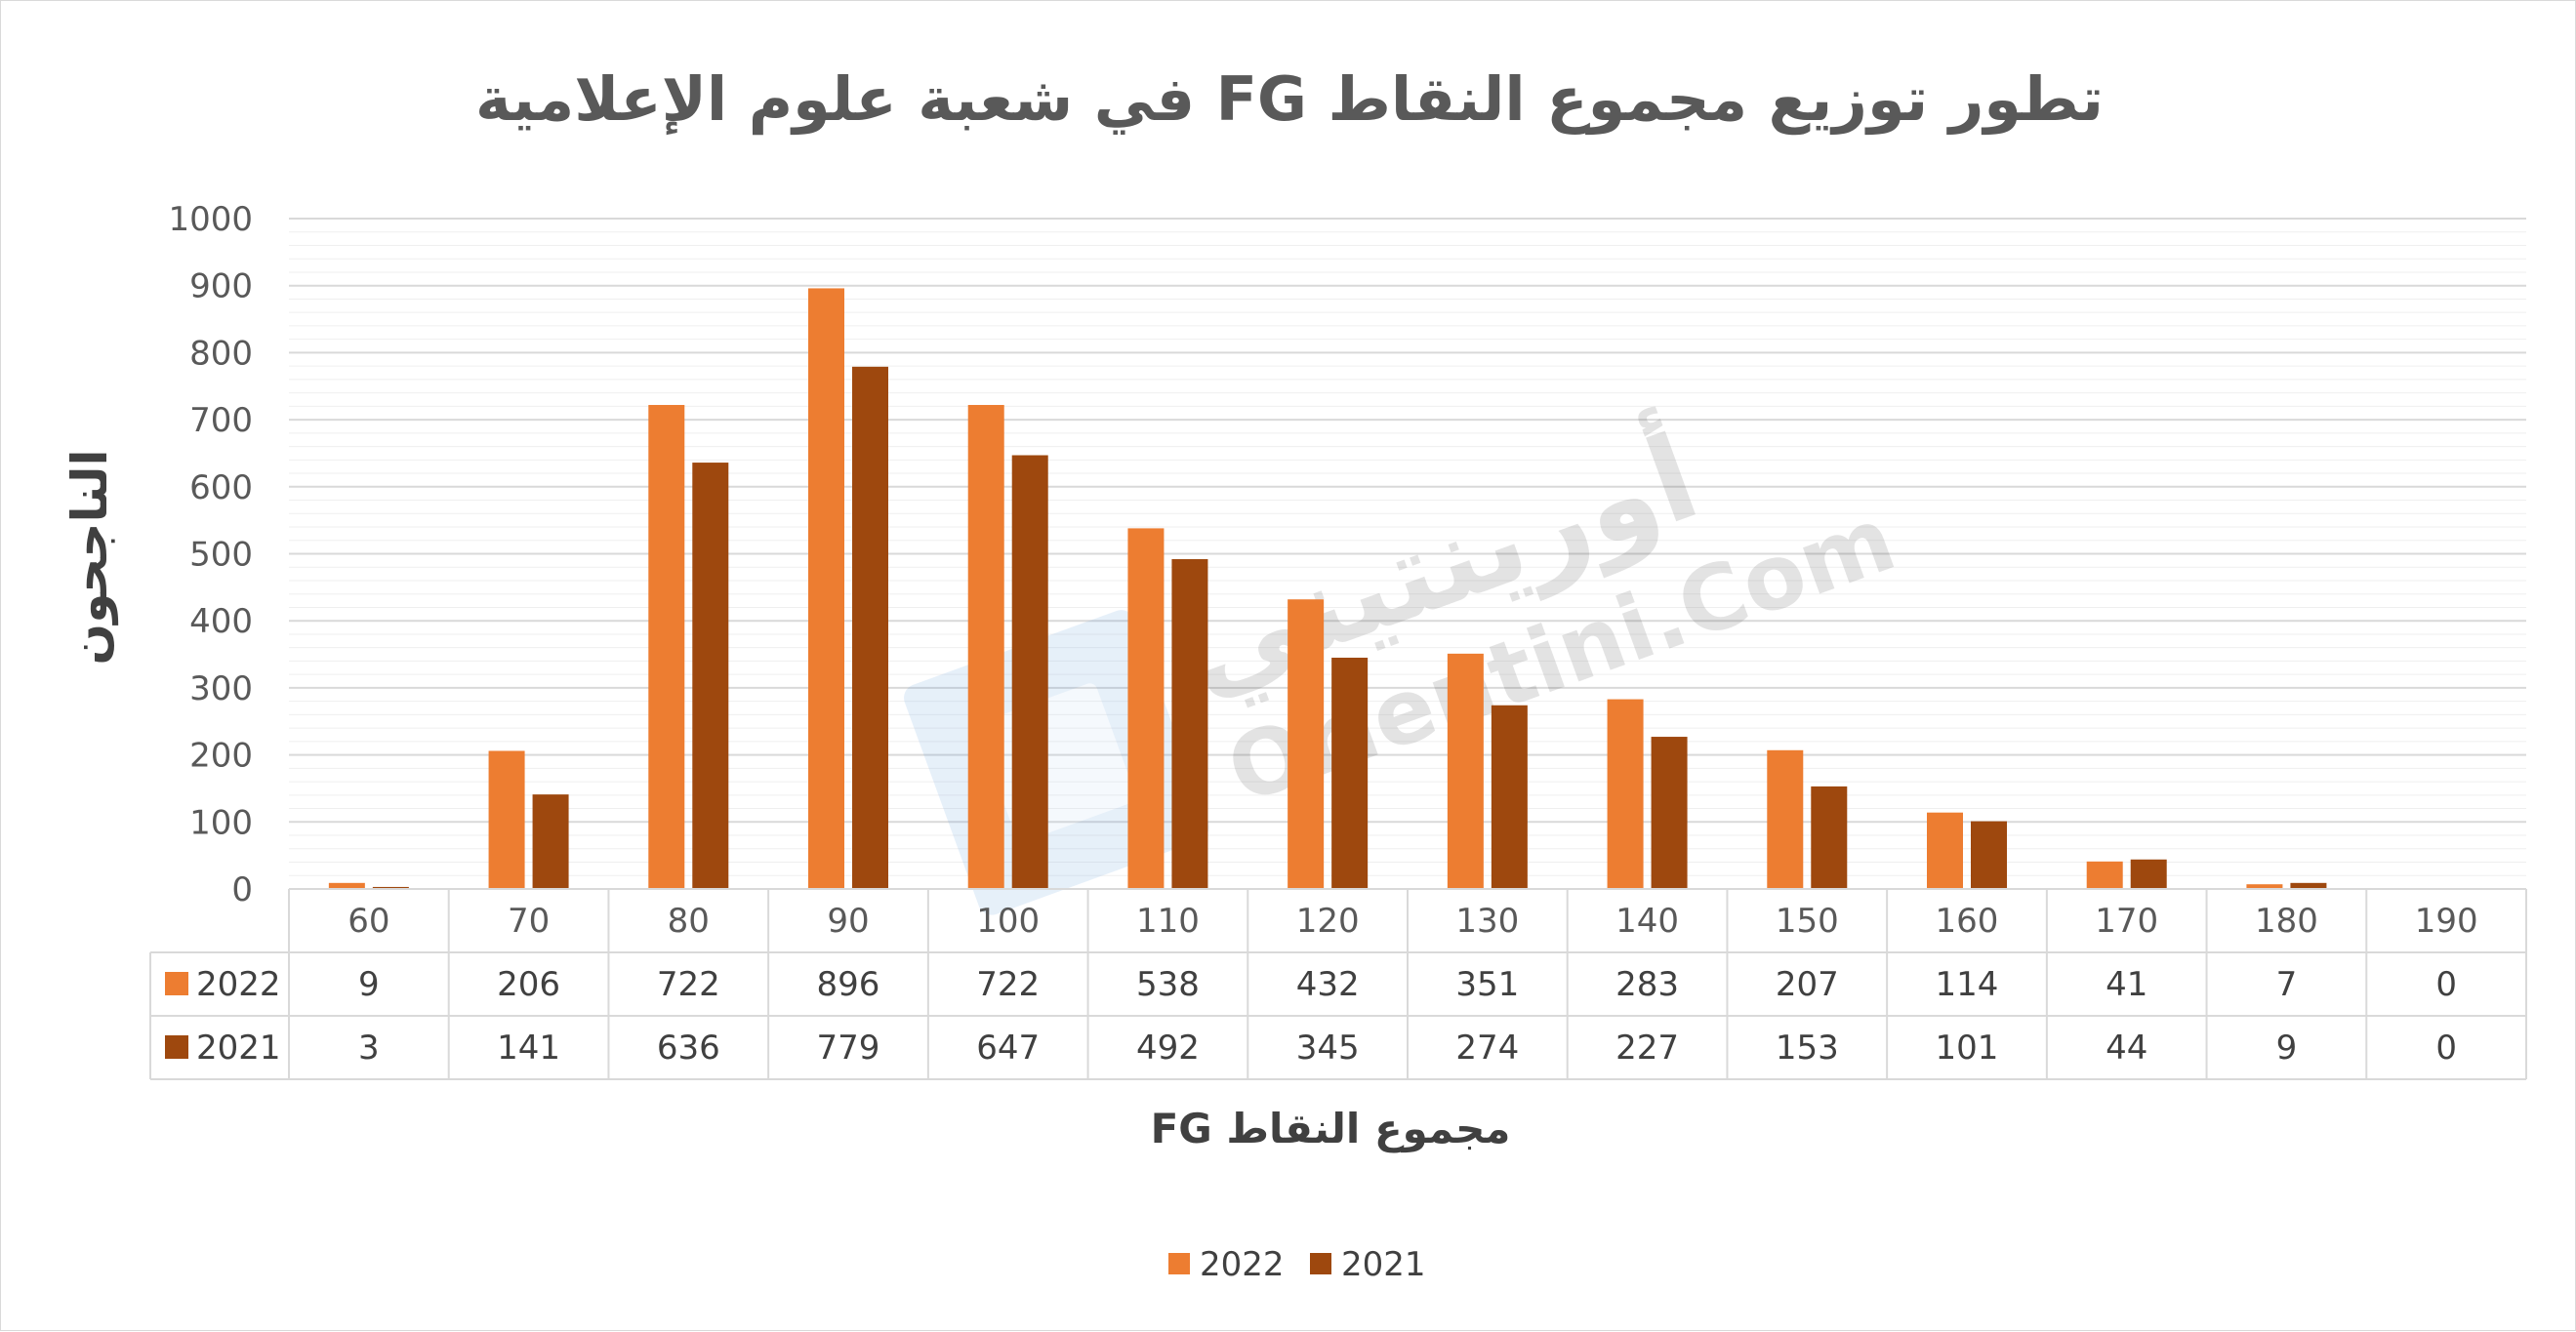 The height and width of the screenshot is (1332, 2576). Describe the element at coordinates (1967, 985) in the screenshot. I see `data-label: 114` at that location.